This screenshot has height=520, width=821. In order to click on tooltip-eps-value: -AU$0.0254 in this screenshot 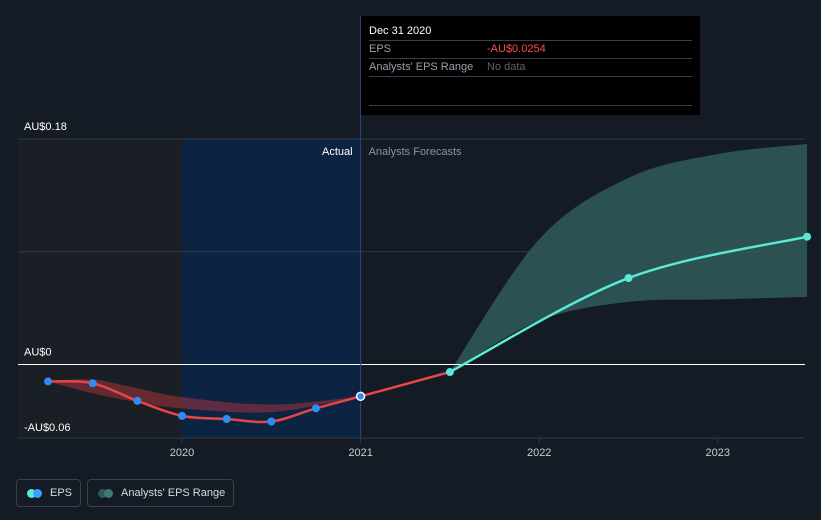, I will do `click(516, 49)`.